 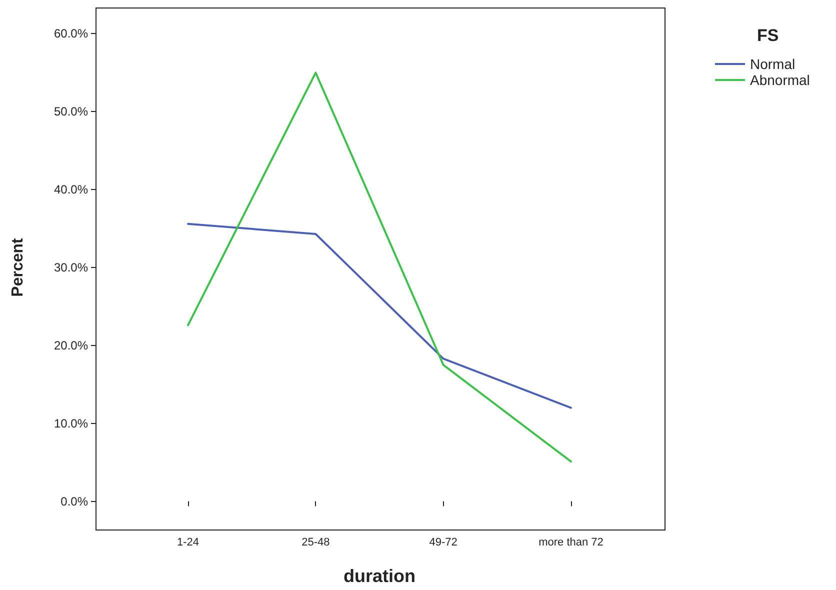 What do you see at coordinates (379, 315) in the screenshot?
I see `line-series` at bounding box center [379, 315].